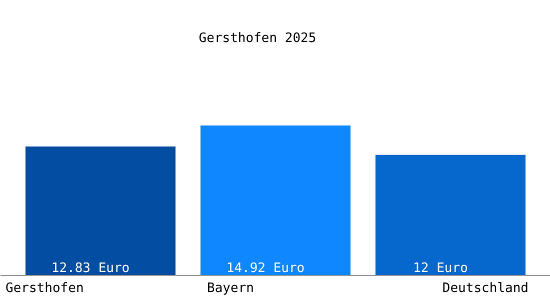 This screenshot has width=550, height=300. What do you see at coordinates (485, 288) in the screenshot?
I see `x-tick-label: Deutschland` at bounding box center [485, 288].